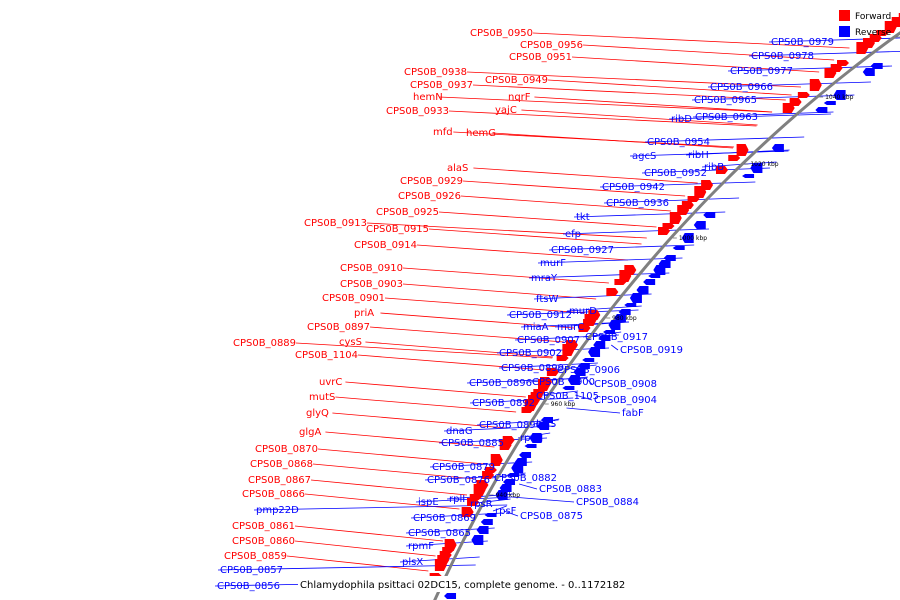 This screenshot has width=900, height=600. Describe the element at coordinates (481, 133) in the screenshot. I see `forward-gene-label: hemG` at that location.